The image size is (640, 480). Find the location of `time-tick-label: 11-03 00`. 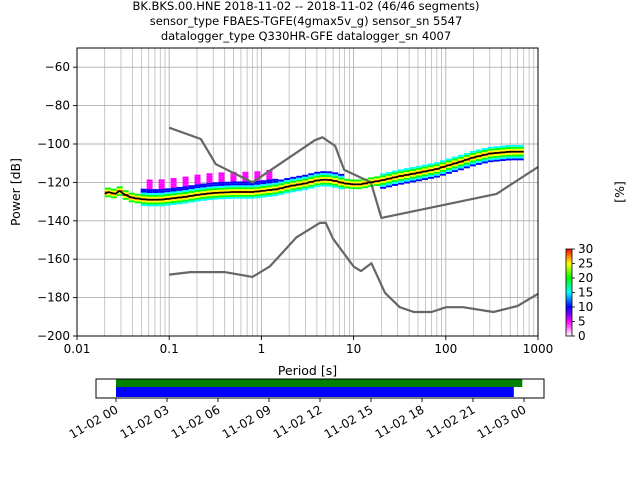

time-tick-label: 11-03 00 is located at coordinates (502, 421).